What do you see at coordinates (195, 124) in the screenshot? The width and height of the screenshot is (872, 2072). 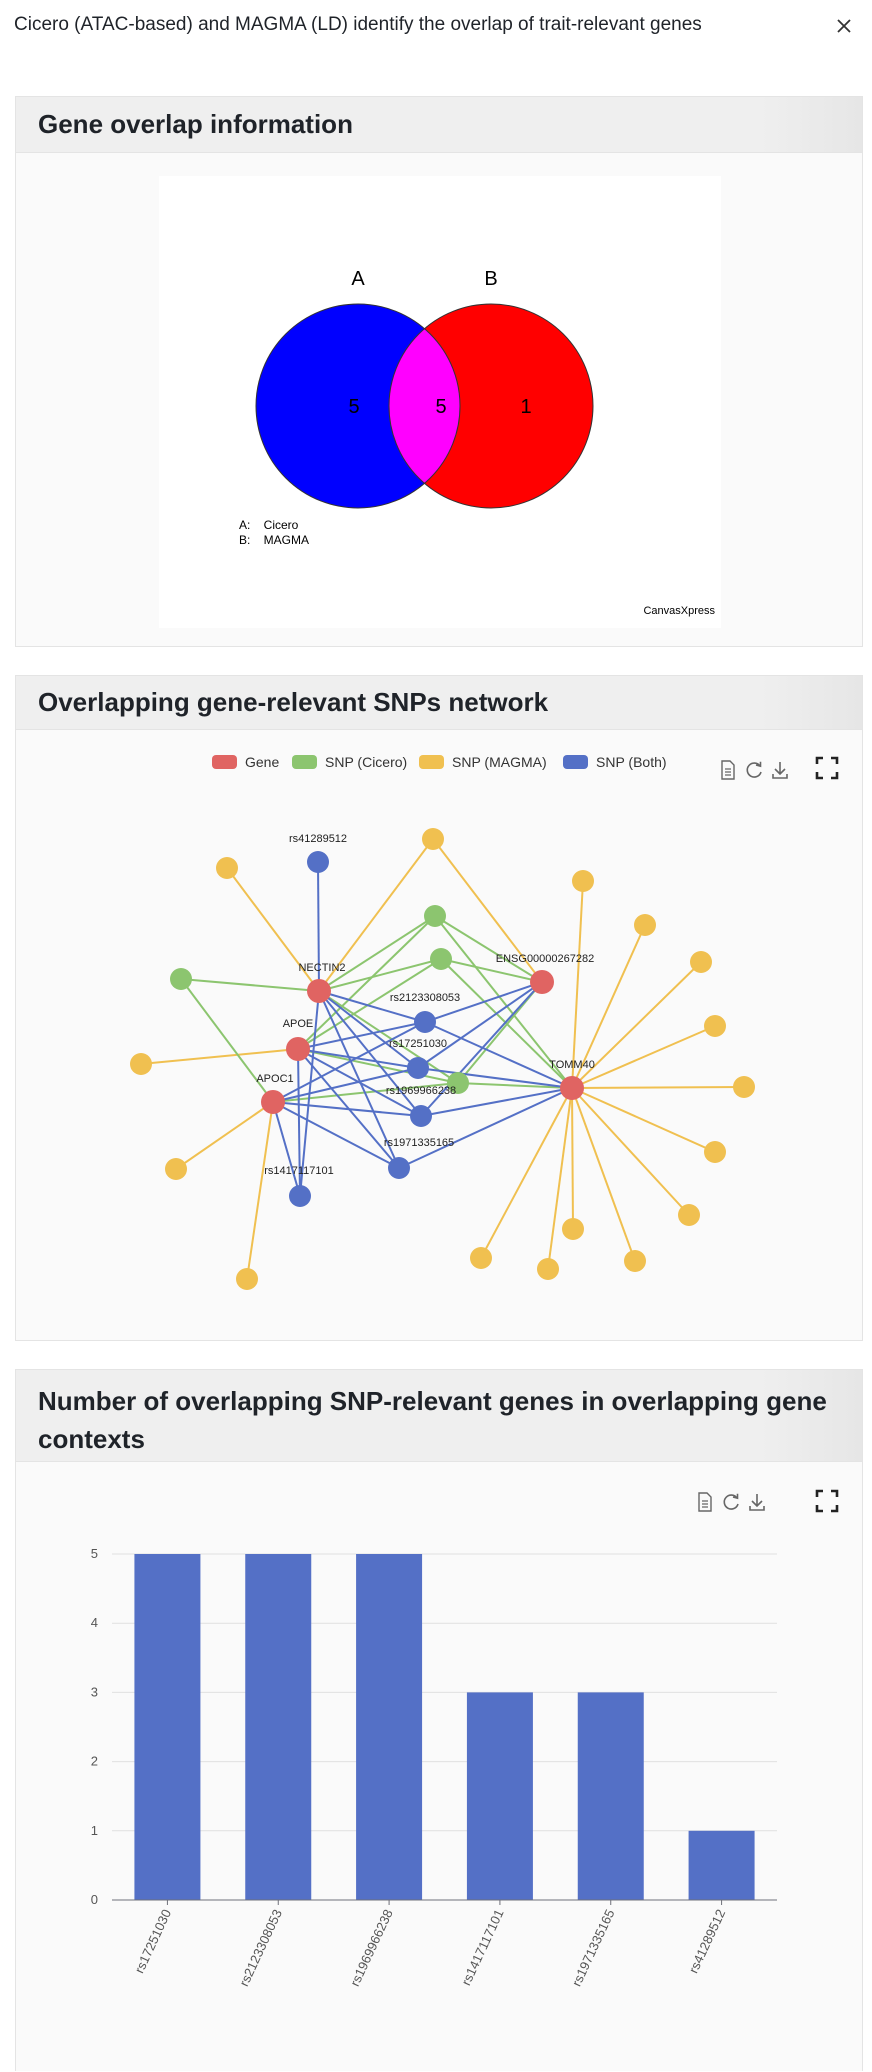 I see `venn-card-title: Gene overlap information` at bounding box center [195, 124].